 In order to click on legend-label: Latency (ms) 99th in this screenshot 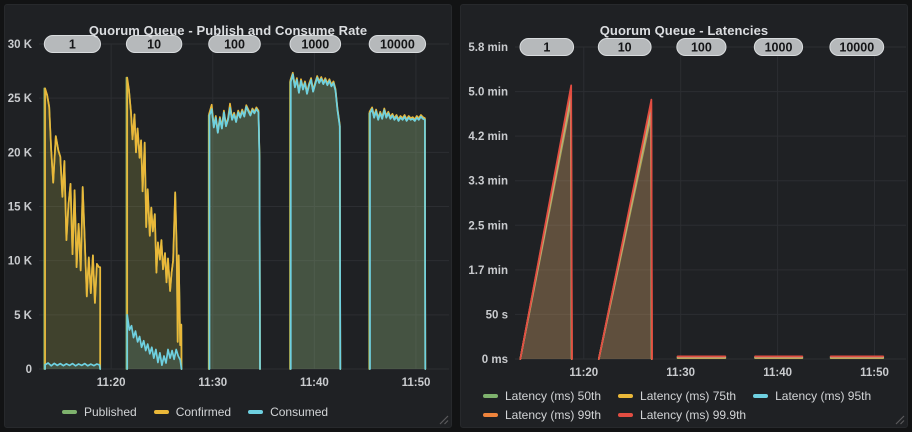, I will do `click(553, 415)`.